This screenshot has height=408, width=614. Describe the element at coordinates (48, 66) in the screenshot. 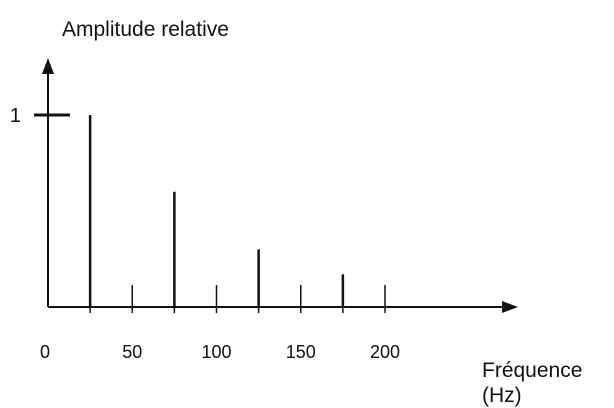

I see `y-axis-arrow` at that location.